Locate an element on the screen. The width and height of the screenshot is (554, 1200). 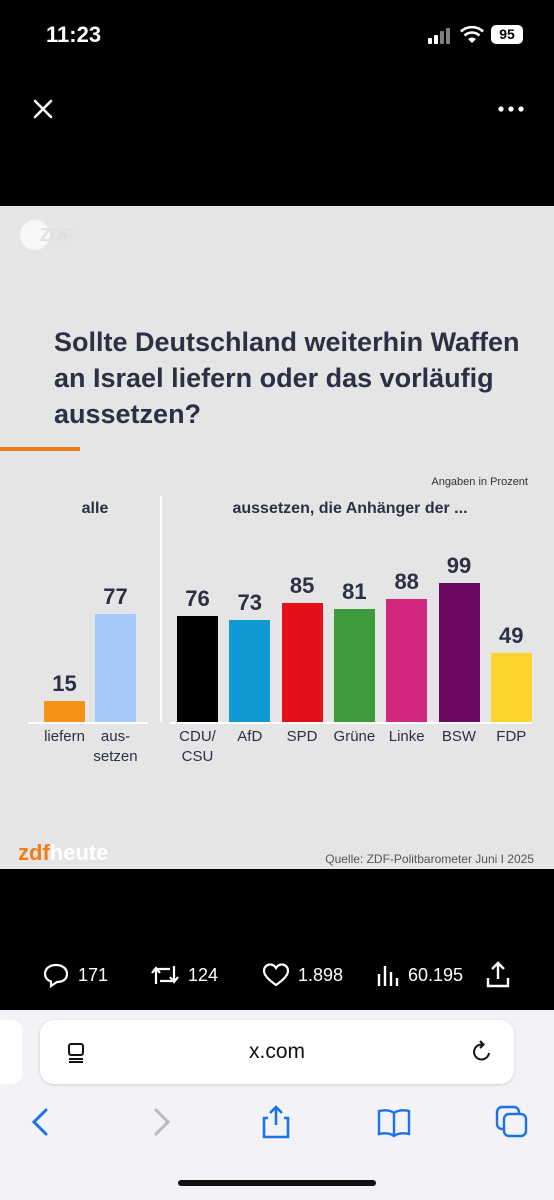
bar-liefern is located at coordinates (64, 711).